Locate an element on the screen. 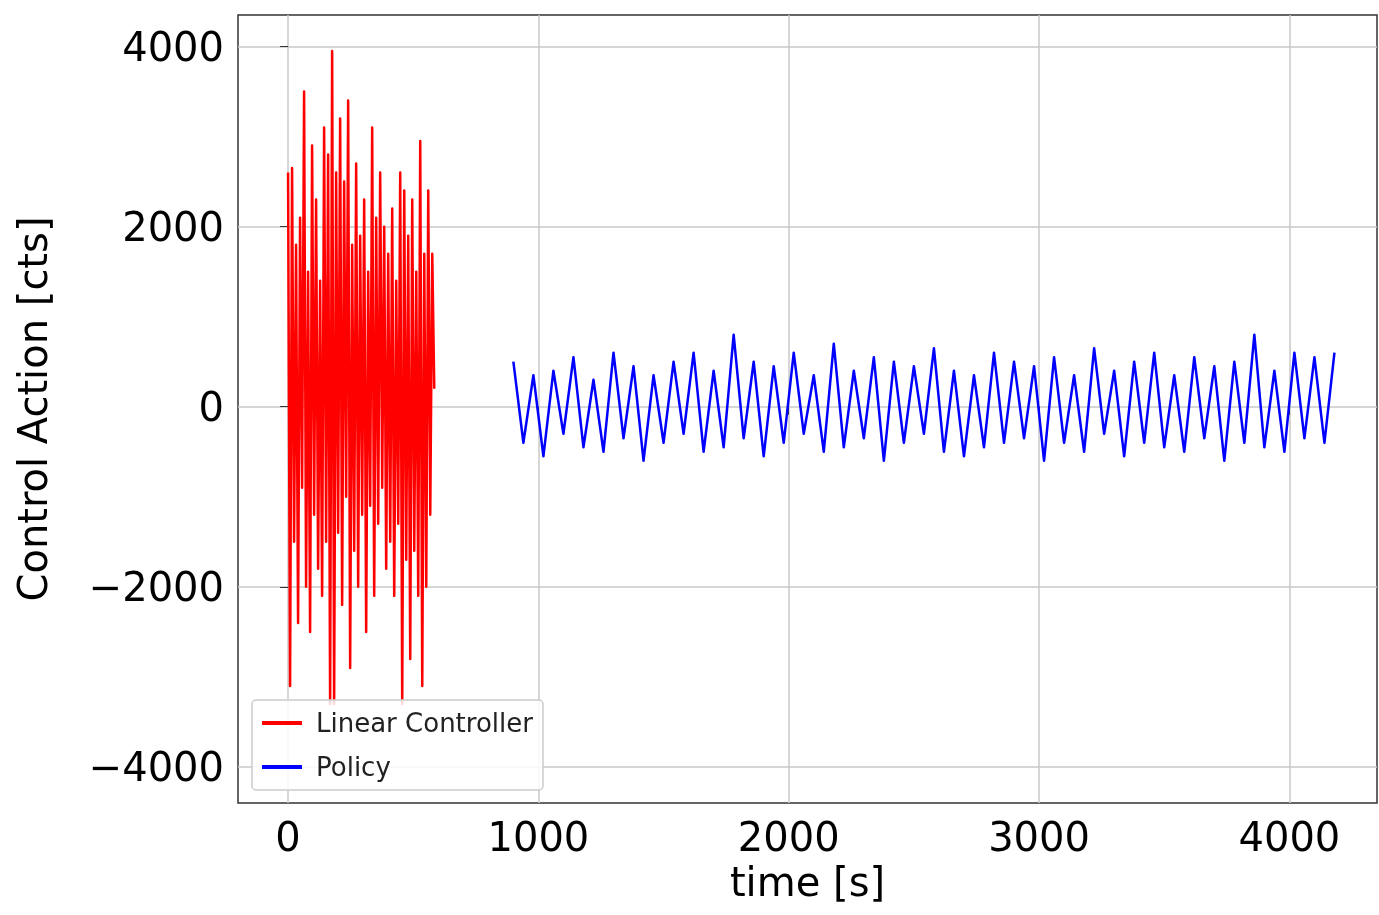 Image resolution: width=1379 pixels, height=915 pixels. legend-label: Policy is located at coordinates (353, 767).